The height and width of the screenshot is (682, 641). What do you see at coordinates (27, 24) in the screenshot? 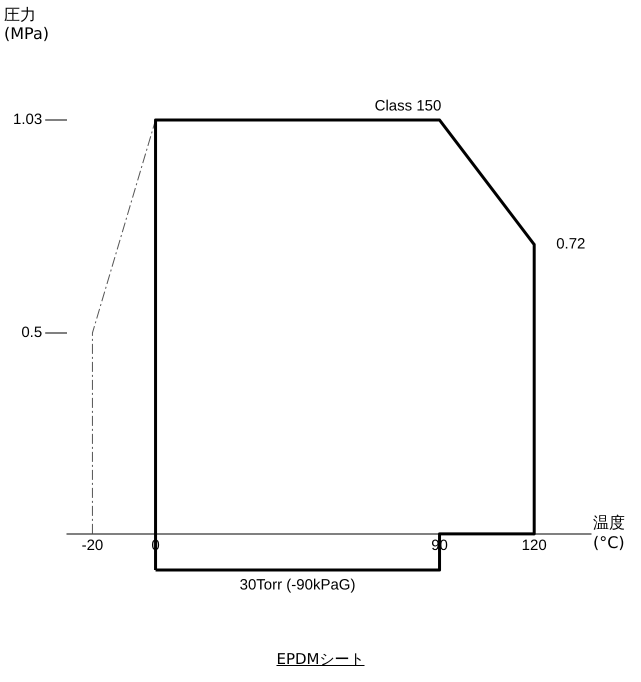
I see `y-axis-title: 圧力 (MPa)` at bounding box center [27, 24].